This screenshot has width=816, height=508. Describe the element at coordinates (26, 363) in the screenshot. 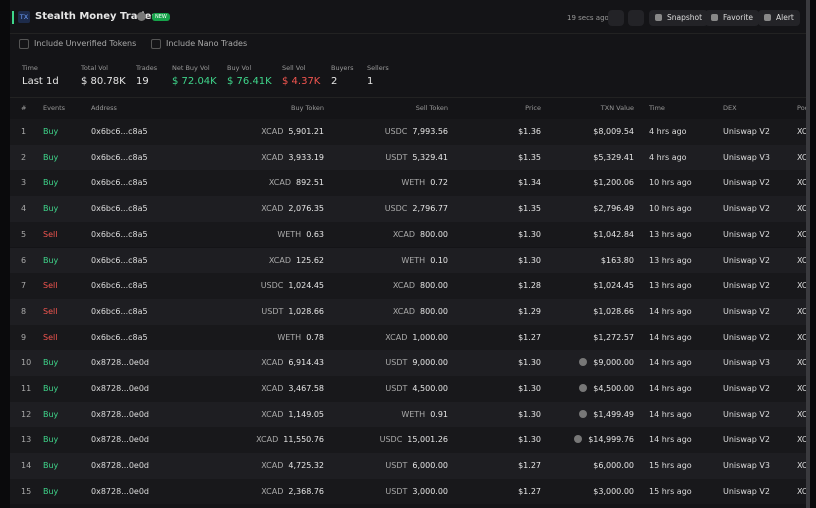

I see `row-number: 10` at that location.